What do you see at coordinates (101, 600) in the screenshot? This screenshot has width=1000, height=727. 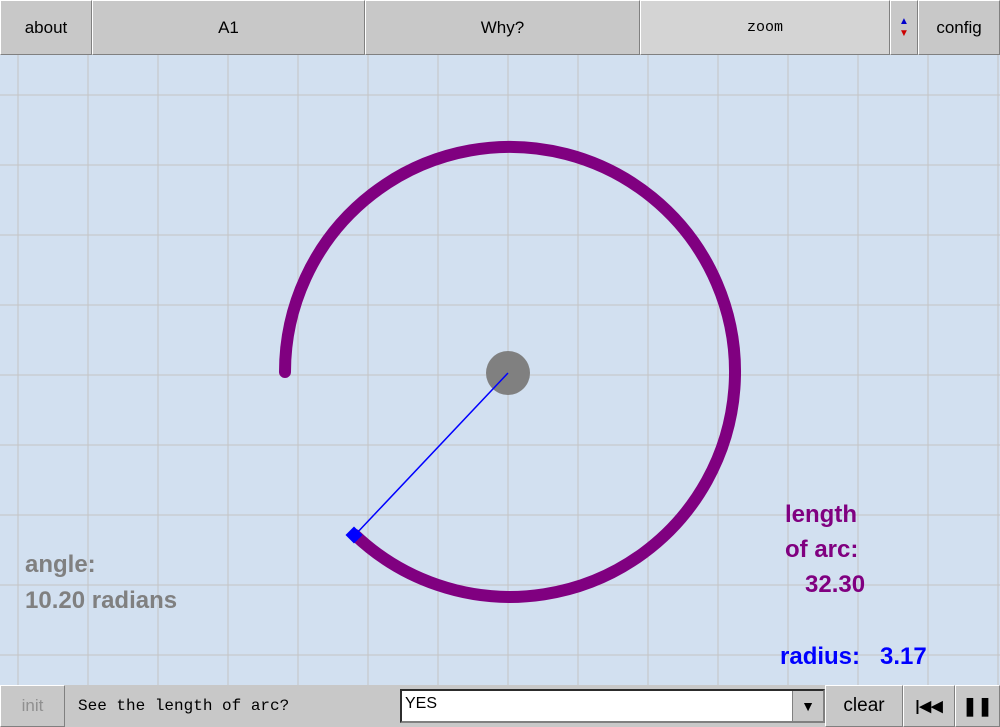 I see `angle-value: 10.20 radians` at bounding box center [101, 600].